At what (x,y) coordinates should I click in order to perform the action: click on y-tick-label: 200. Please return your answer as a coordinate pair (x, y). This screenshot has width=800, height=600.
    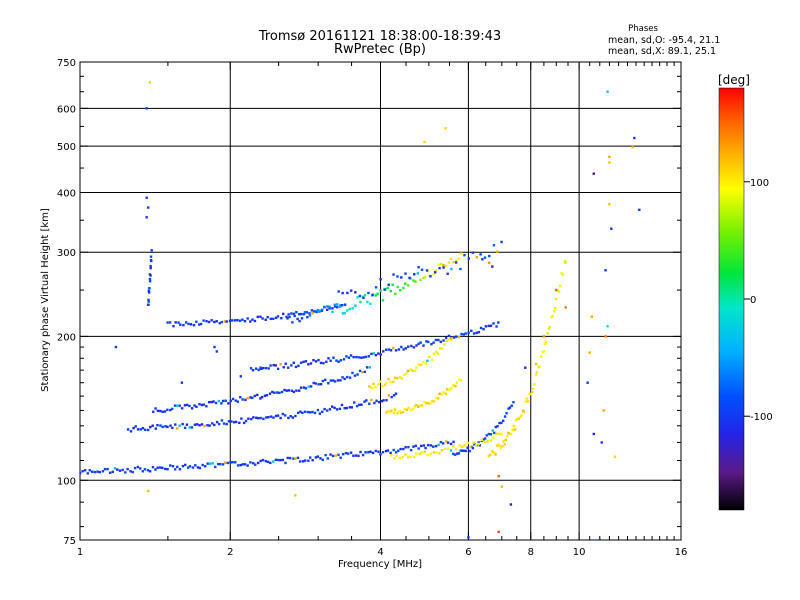
    Looking at the image, I should click on (66, 337).